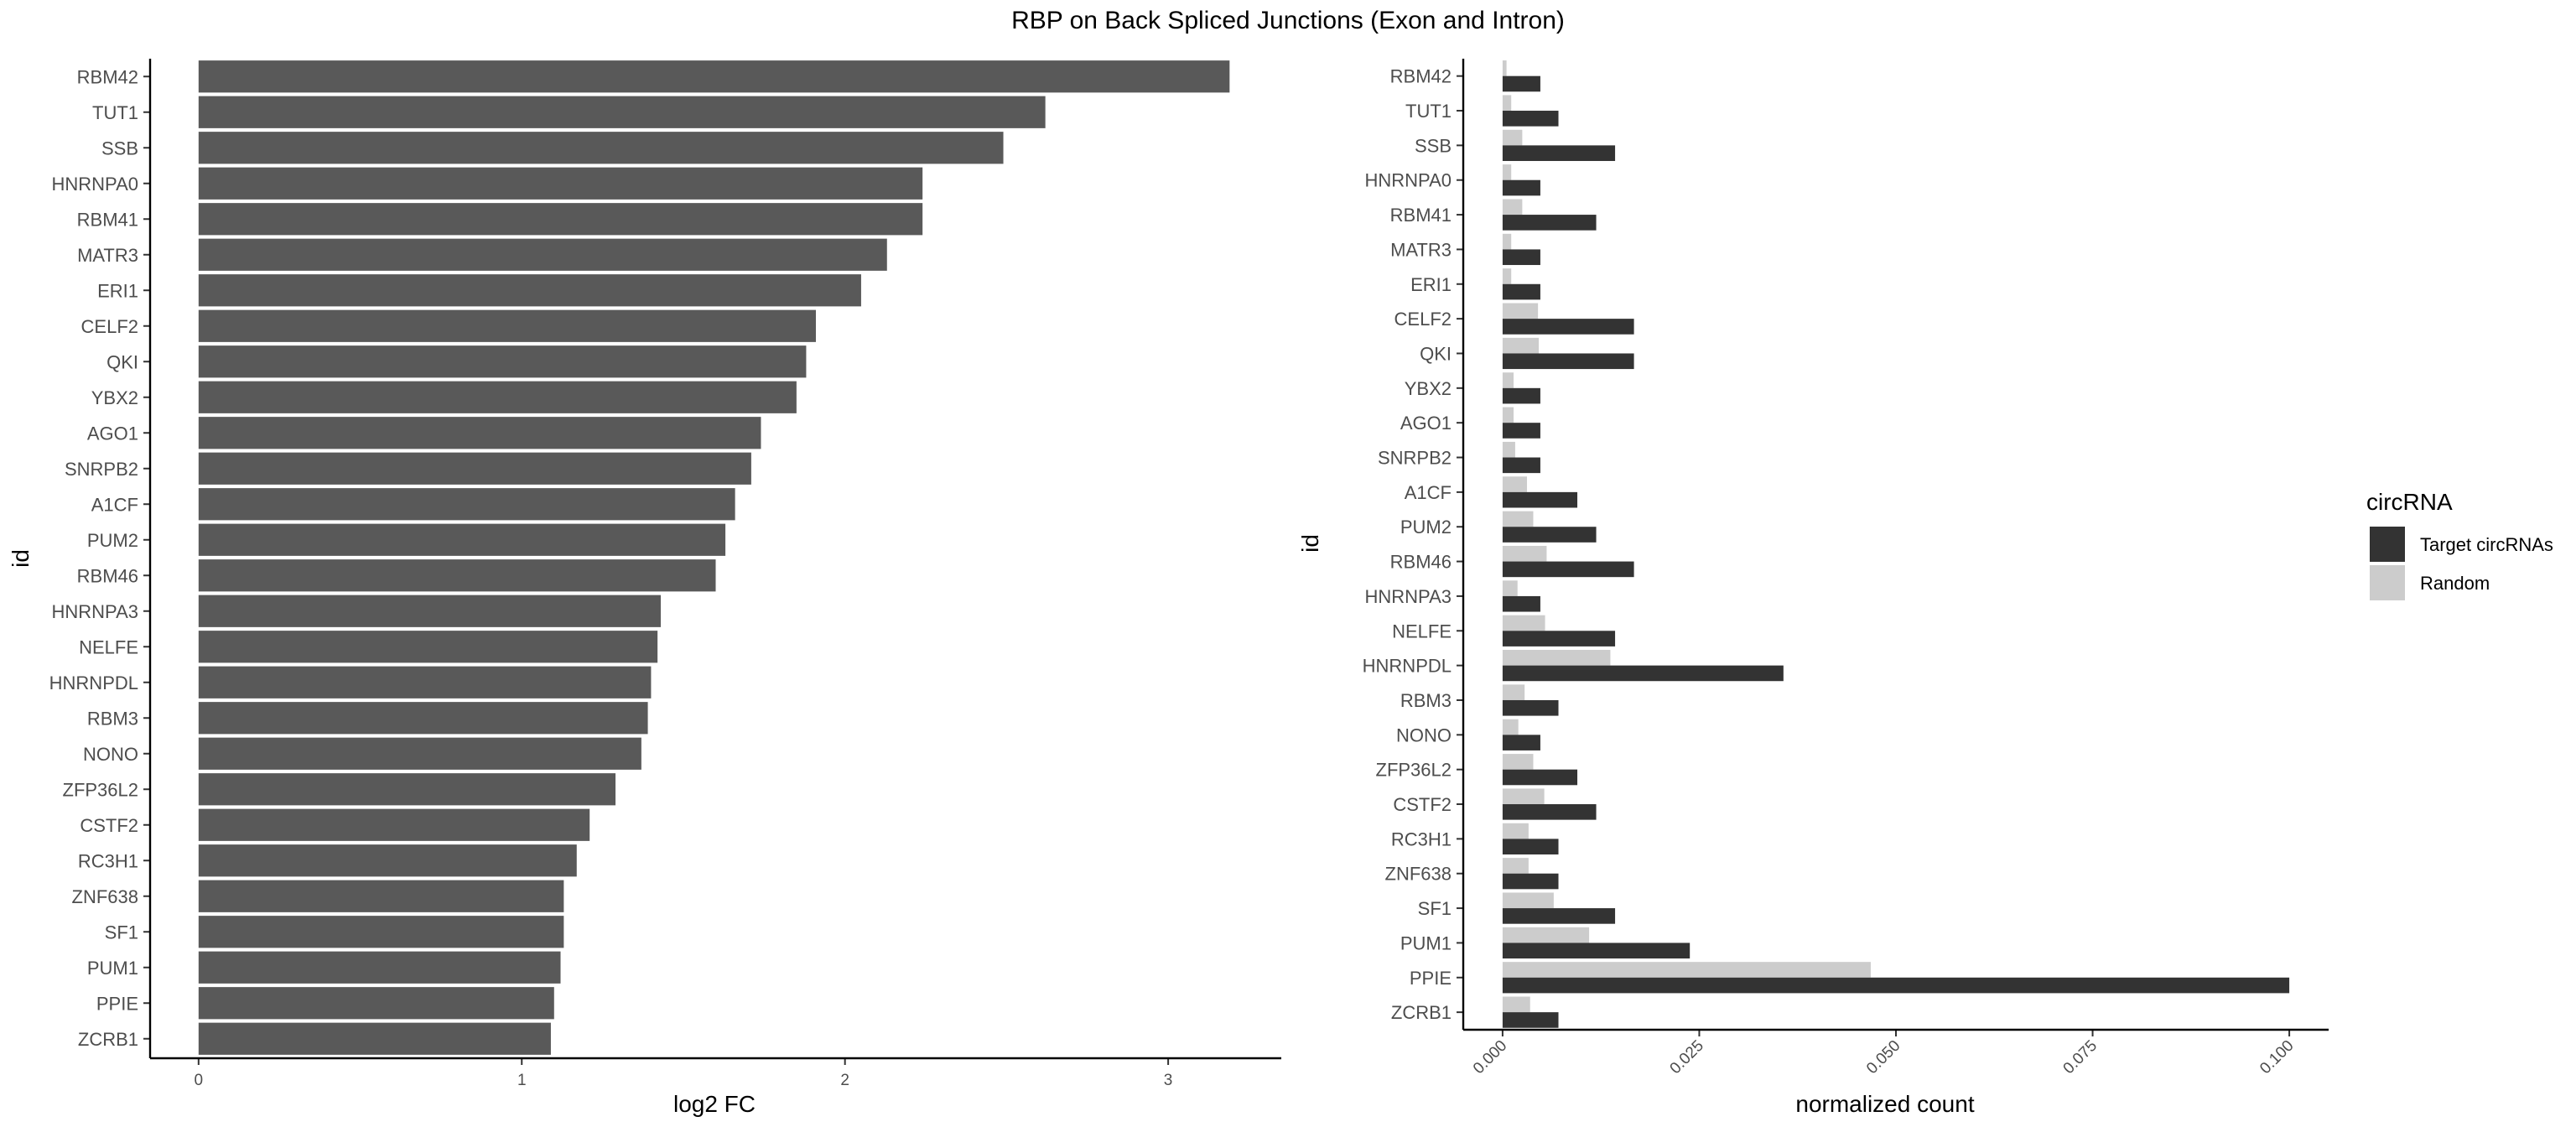 The image size is (2576, 1127). Describe the element at coordinates (1559, 916) in the screenshot. I see `target-bar-sf1` at that location.